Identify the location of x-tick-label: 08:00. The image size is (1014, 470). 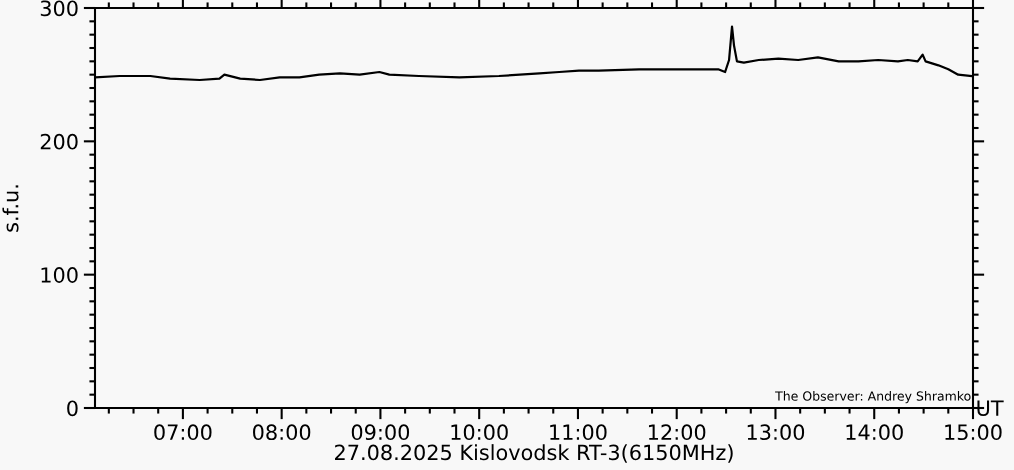
(282, 432).